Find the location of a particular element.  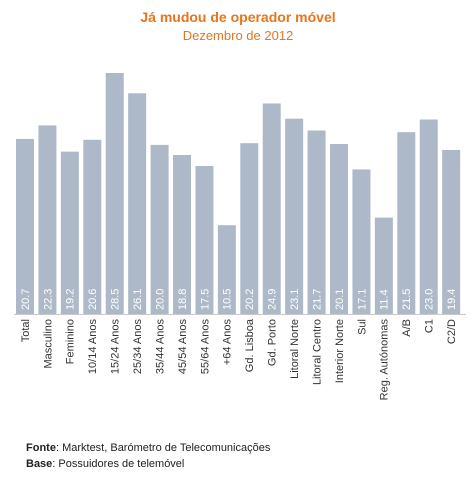

category-label-1: Masculino is located at coordinates (48, 344).